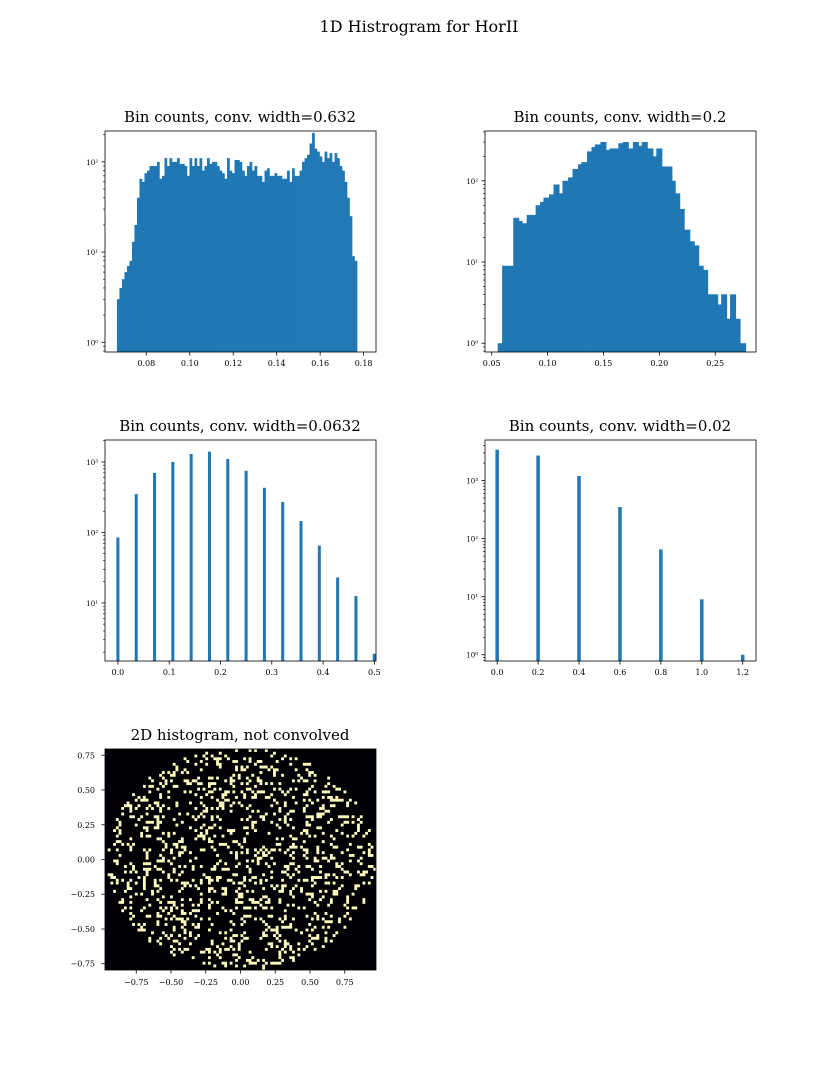  Describe the element at coordinates (240, 550) in the screenshot. I see `panel-3-axes-frame` at that location.